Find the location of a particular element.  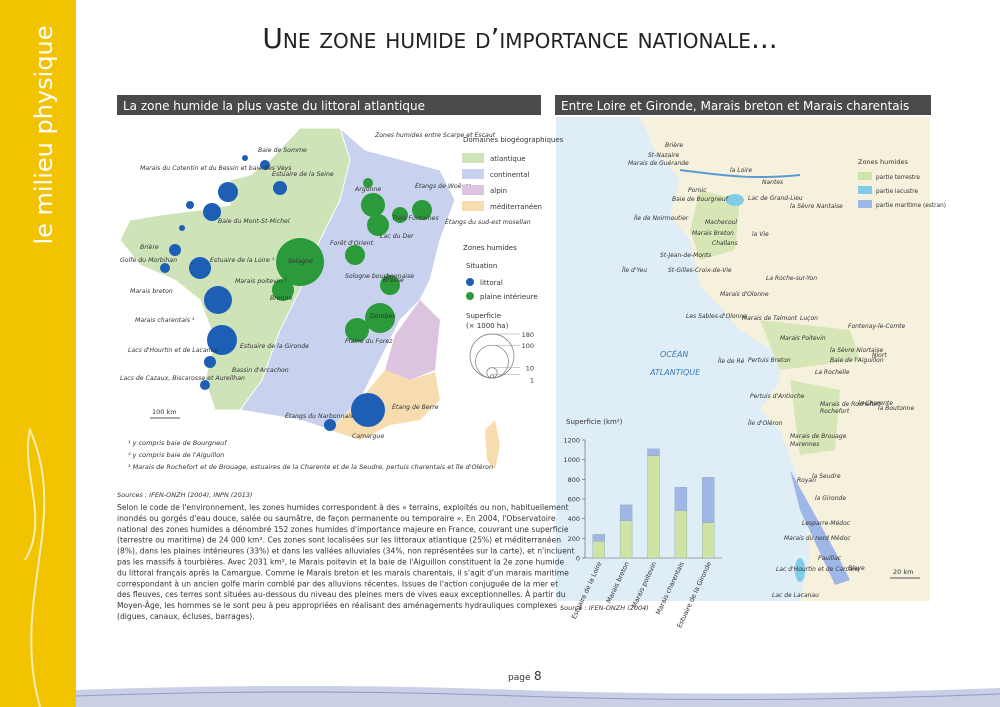

map-label: Trois Fontaines is located at coordinates (415, 218).